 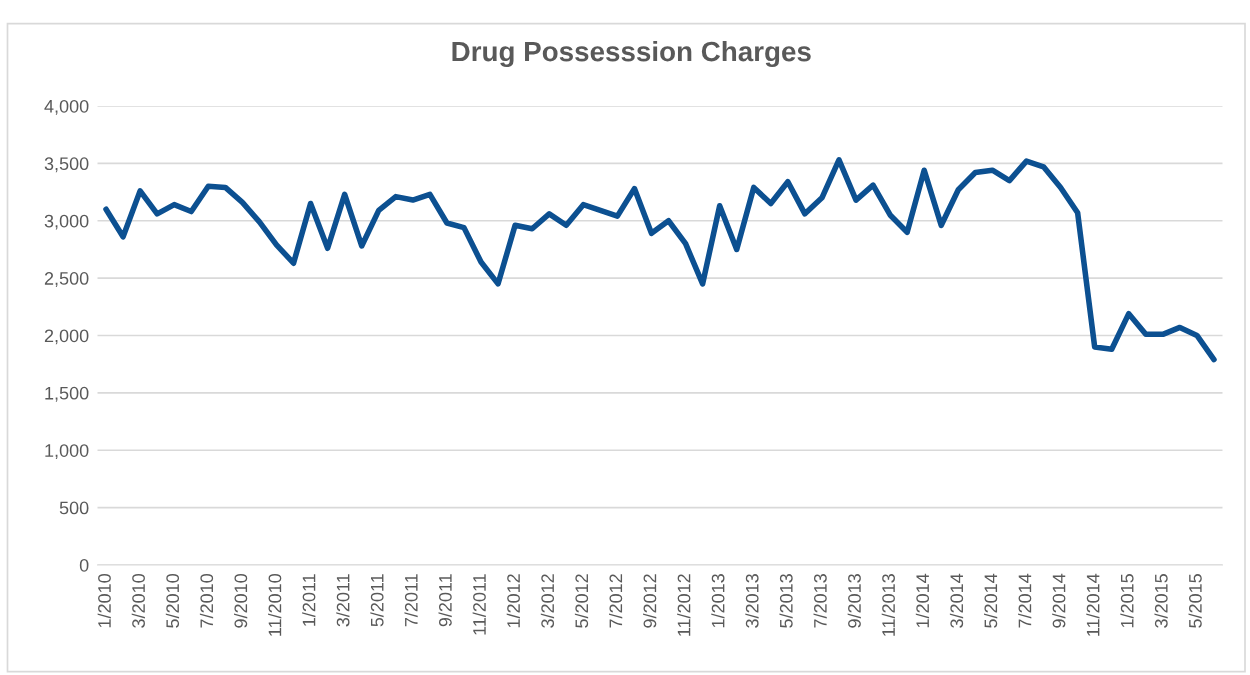 What do you see at coordinates (66, 107) in the screenshot?
I see `y-tick-label: 4,000` at bounding box center [66, 107].